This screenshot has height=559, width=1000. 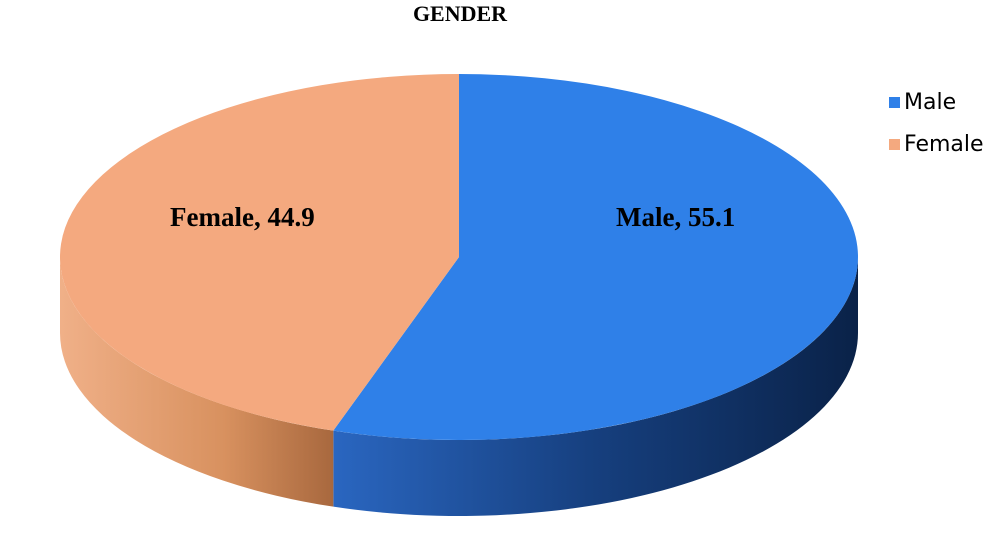 What do you see at coordinates (460, 13) in the screenshot?
I see `chart-title: GENDER` at bounding box center [460, 13].